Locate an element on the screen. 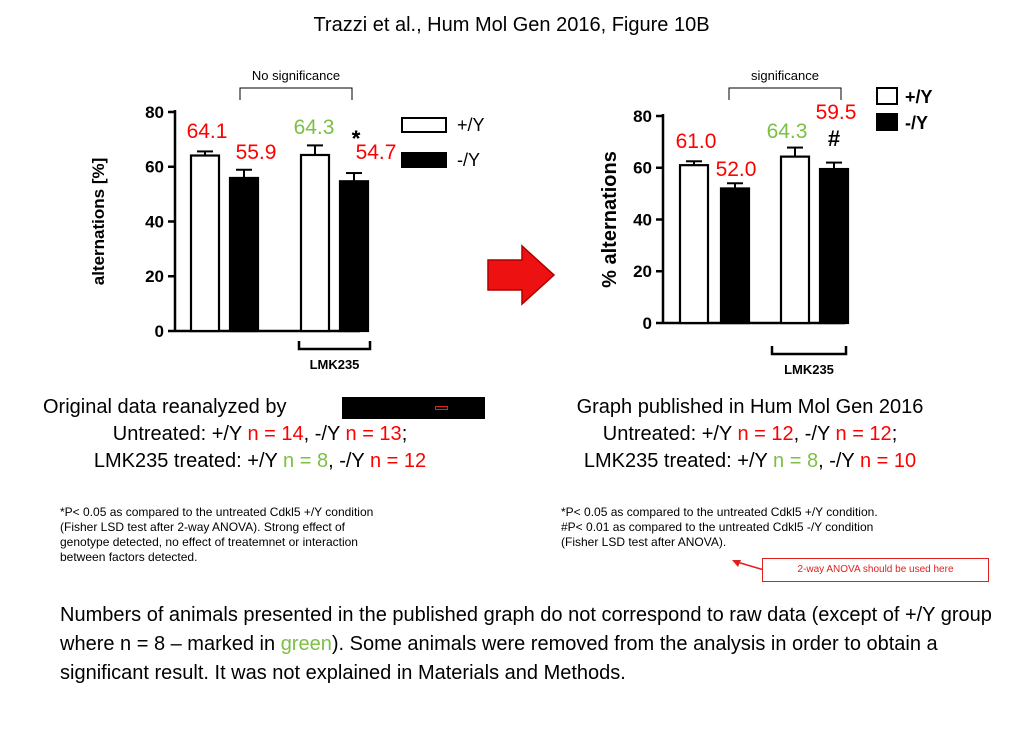 The width and height of the screenshot is (1023, 732). data-label: 55.9 is located at coordinates (256, 152).